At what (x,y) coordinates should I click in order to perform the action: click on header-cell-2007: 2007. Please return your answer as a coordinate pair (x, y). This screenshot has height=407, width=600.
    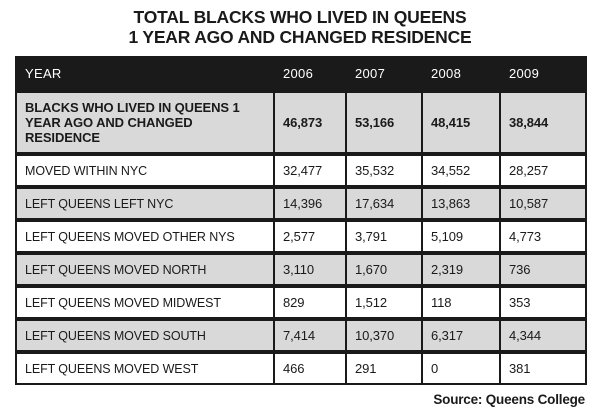
    Looking at the image, I should click on (384, 74).